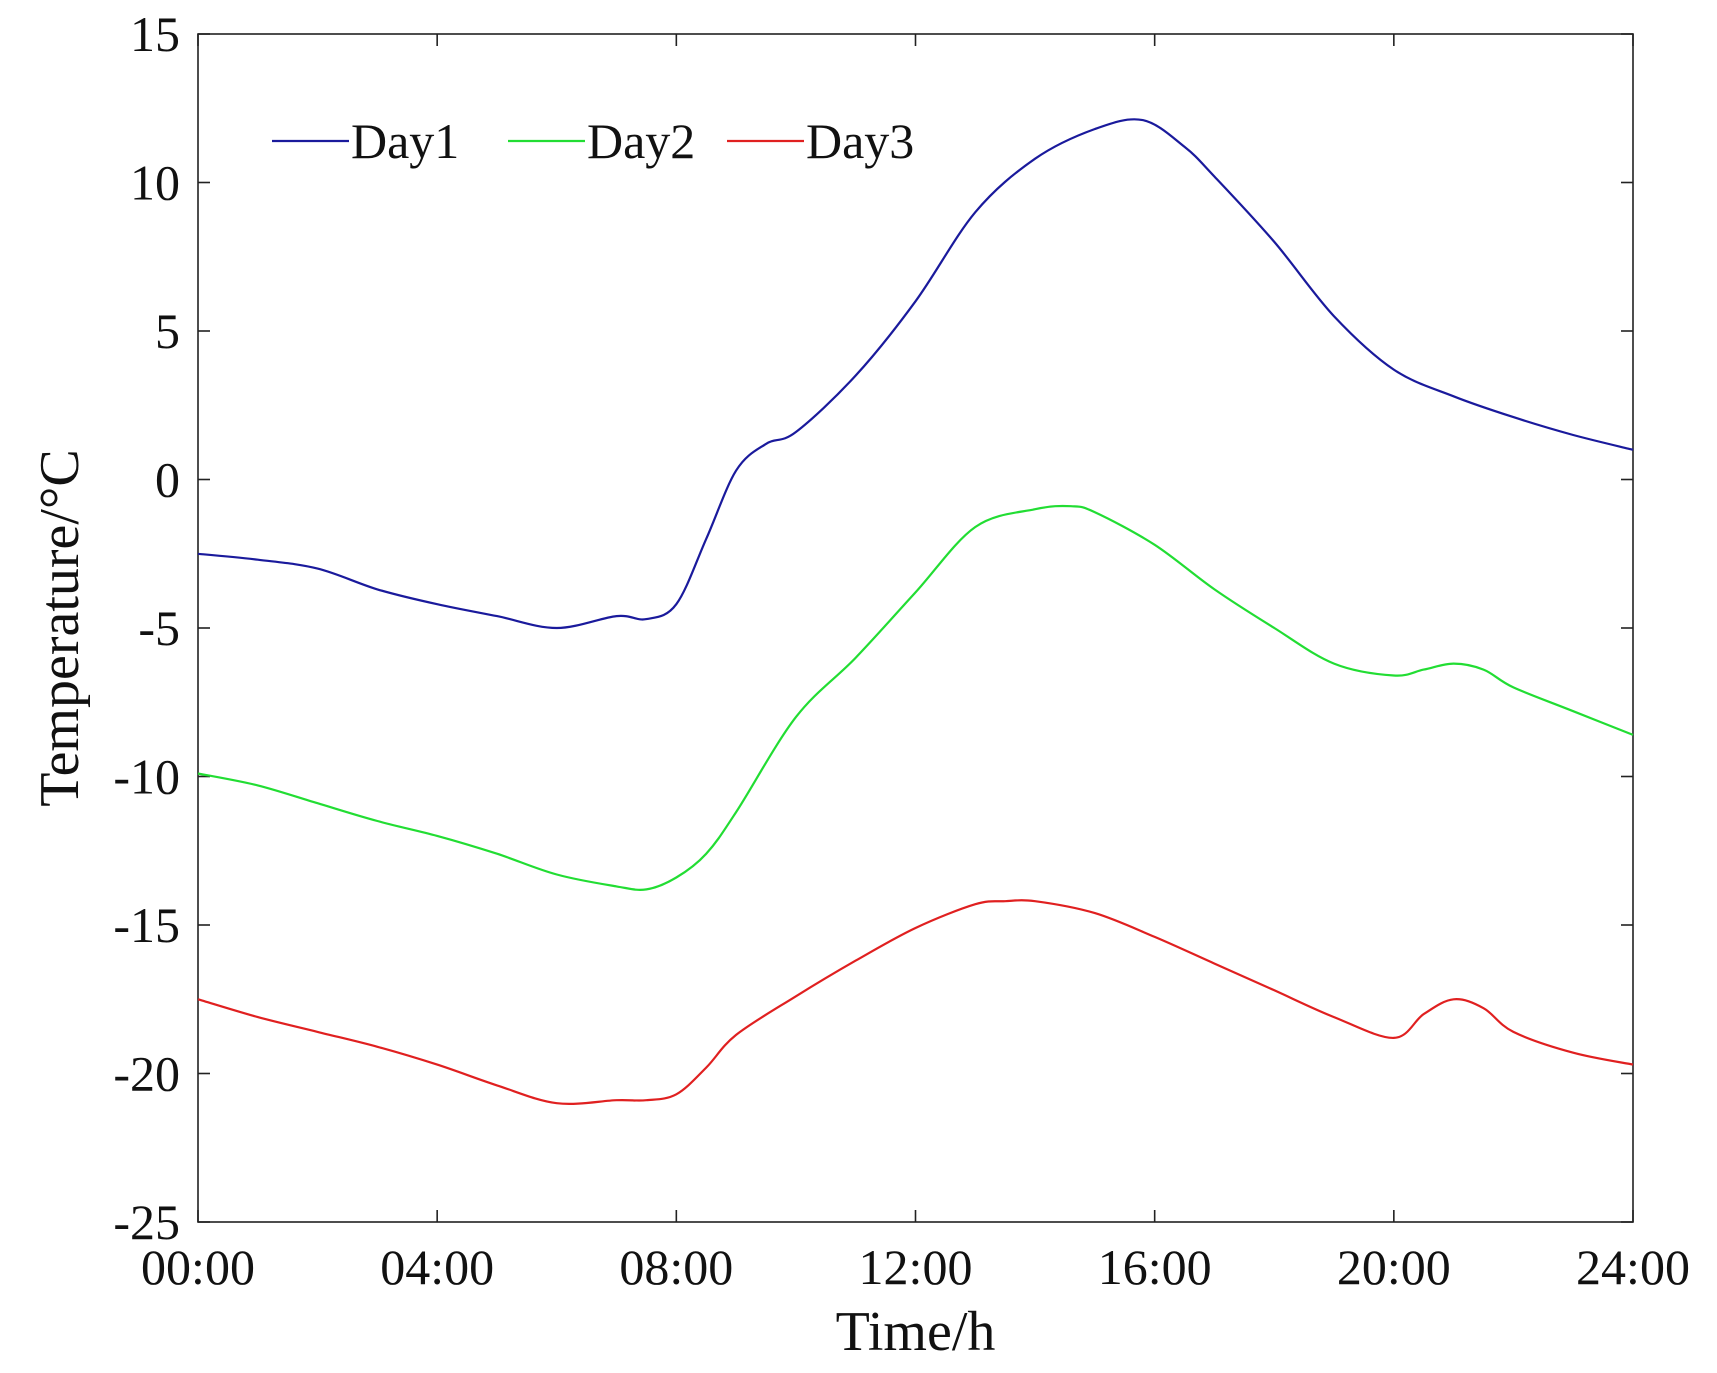 The image size is (1717, 1373). I want to click on legend-label-day3: Day3, so click(860, 141).